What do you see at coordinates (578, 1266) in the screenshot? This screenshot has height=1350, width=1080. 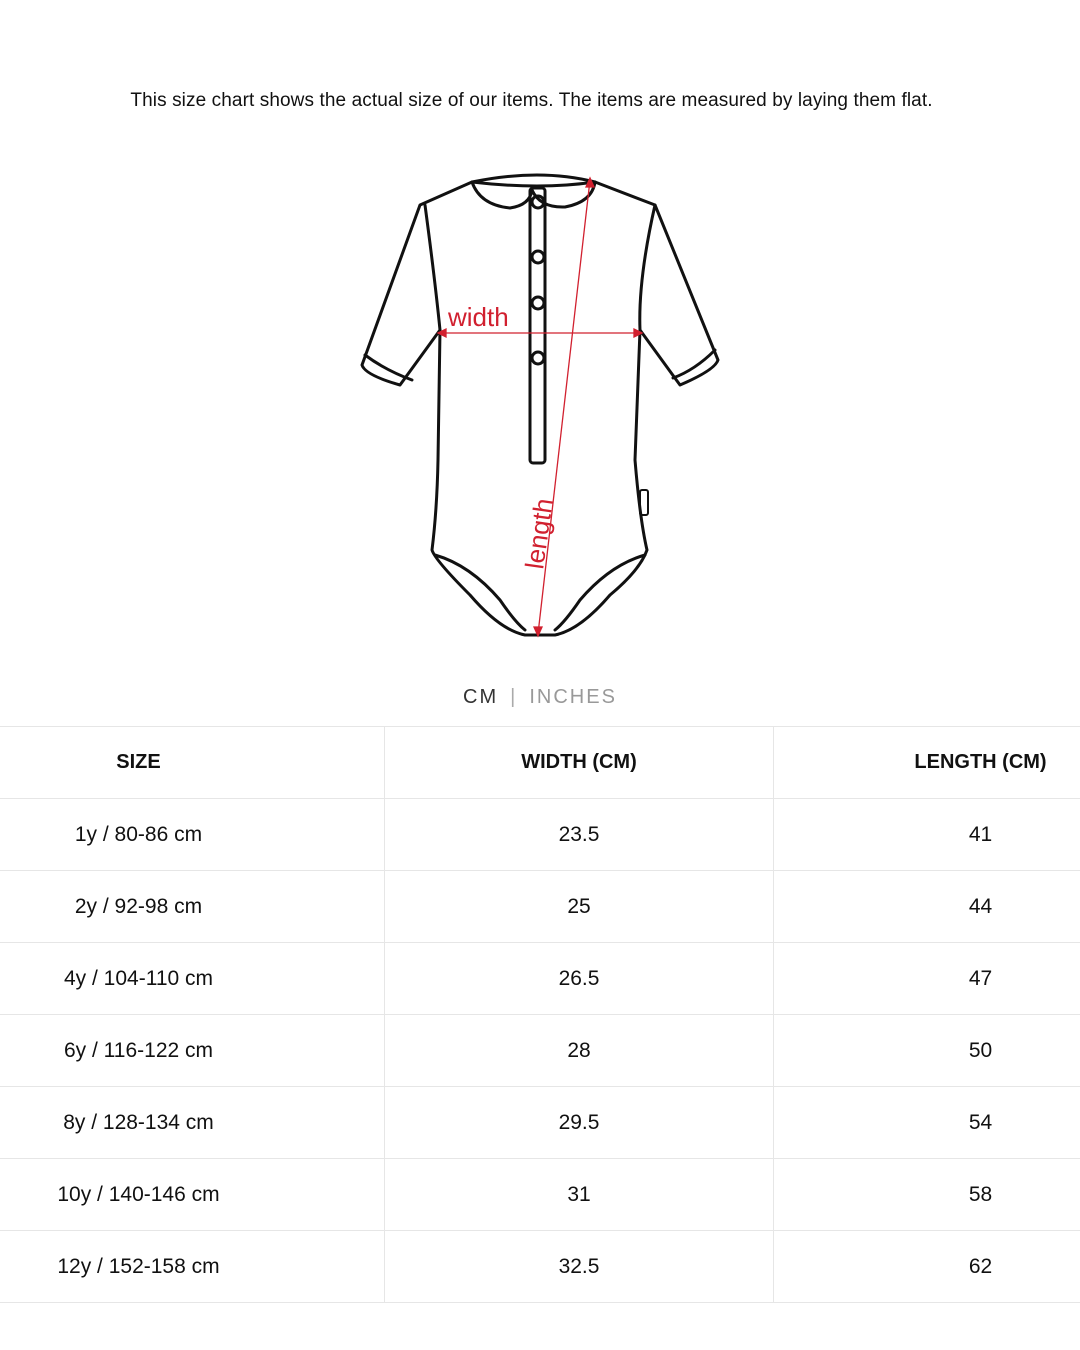 I see `width-cell: 32.5` at bounding box center [578, 1266].